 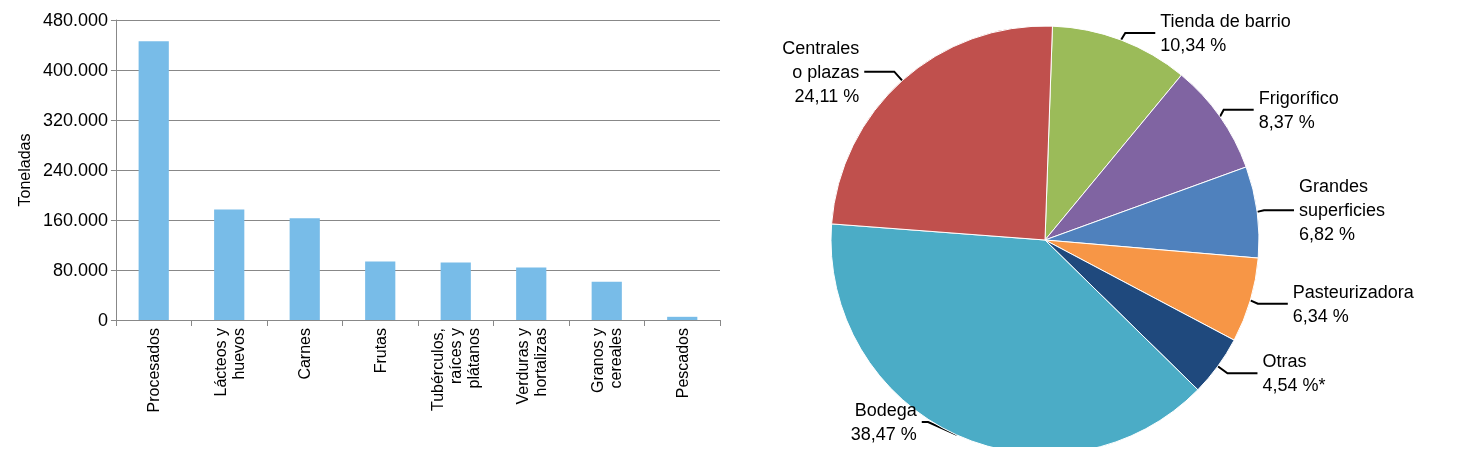 What do you see at coordinates (1342, 198) in the screenshot?
I see `slice-label: Grandes superficies` at bounding box center [1342, 198].